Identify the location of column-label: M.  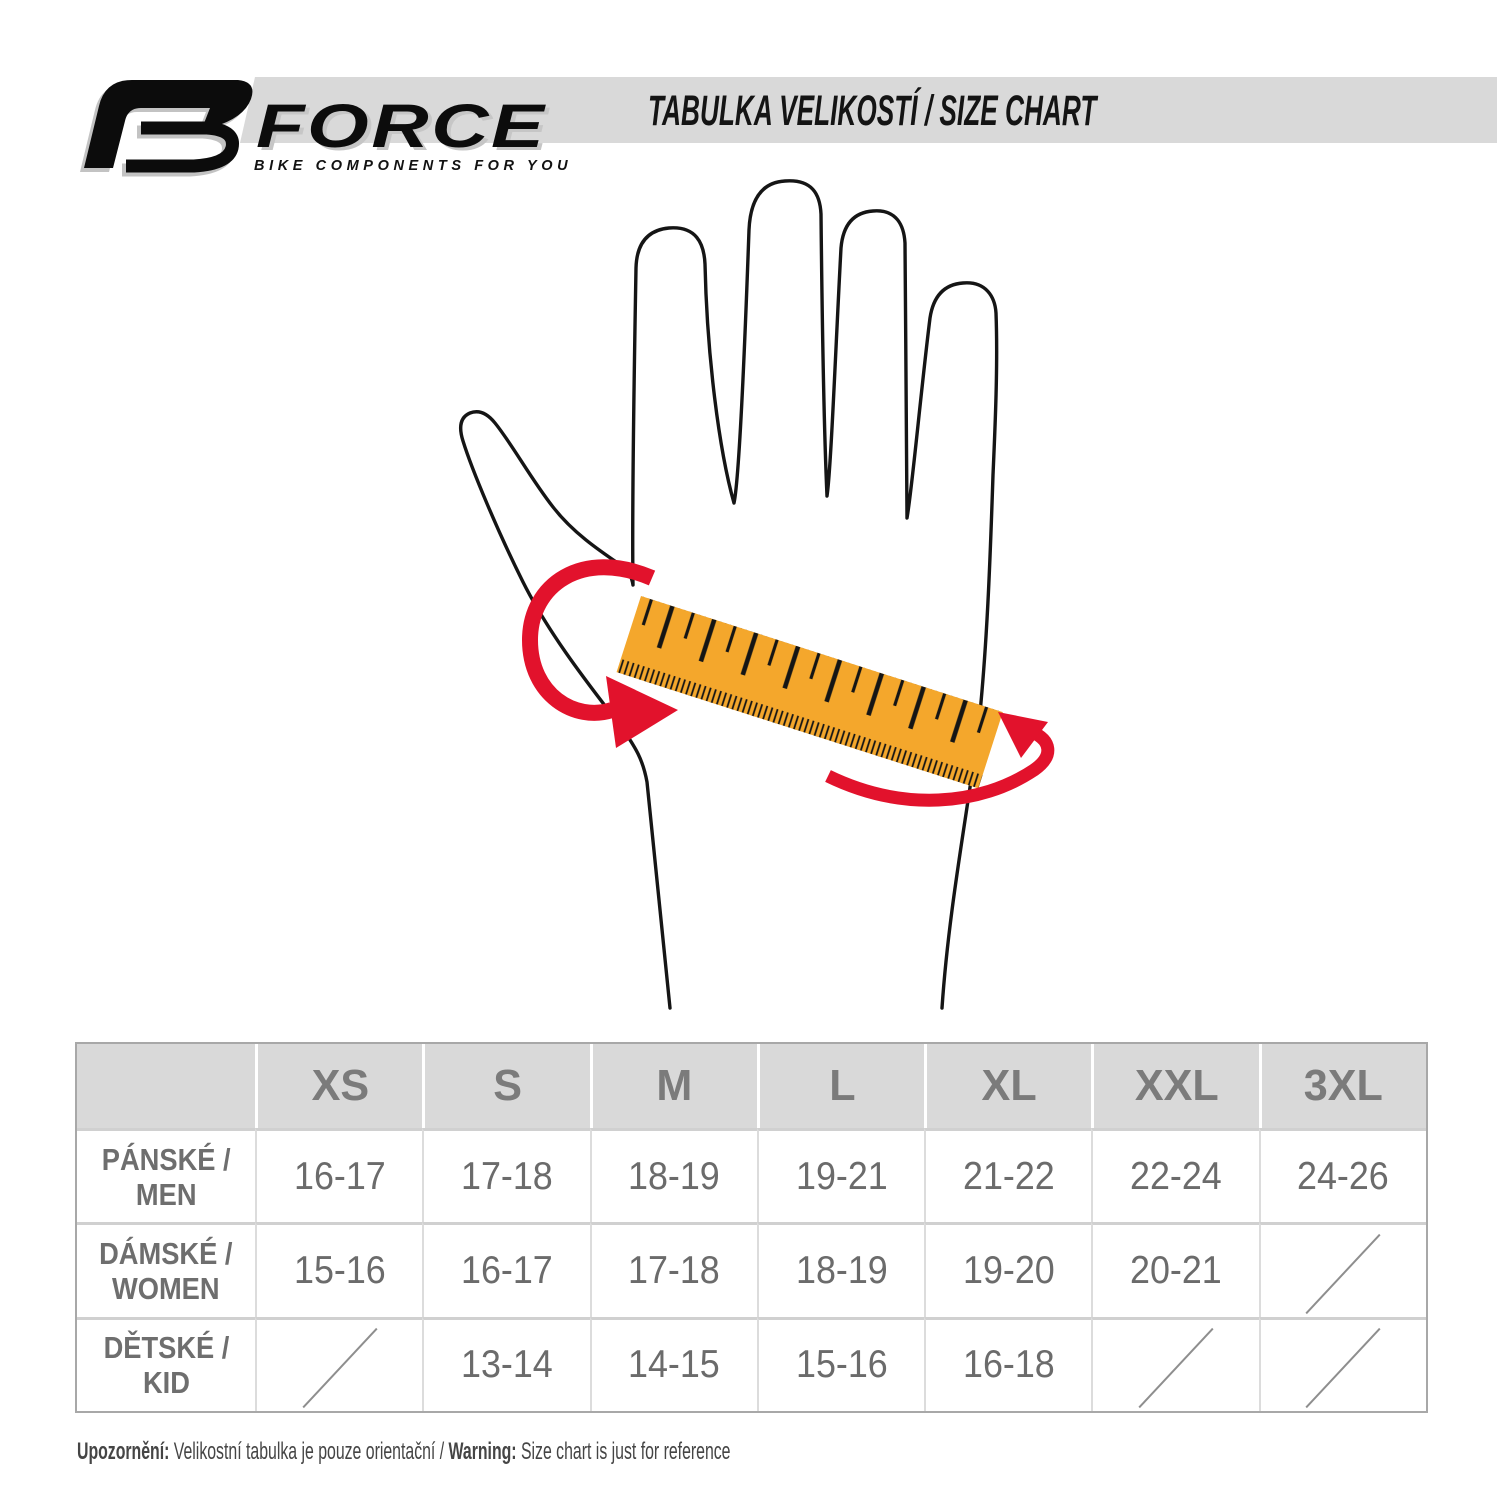
(674, 1085).